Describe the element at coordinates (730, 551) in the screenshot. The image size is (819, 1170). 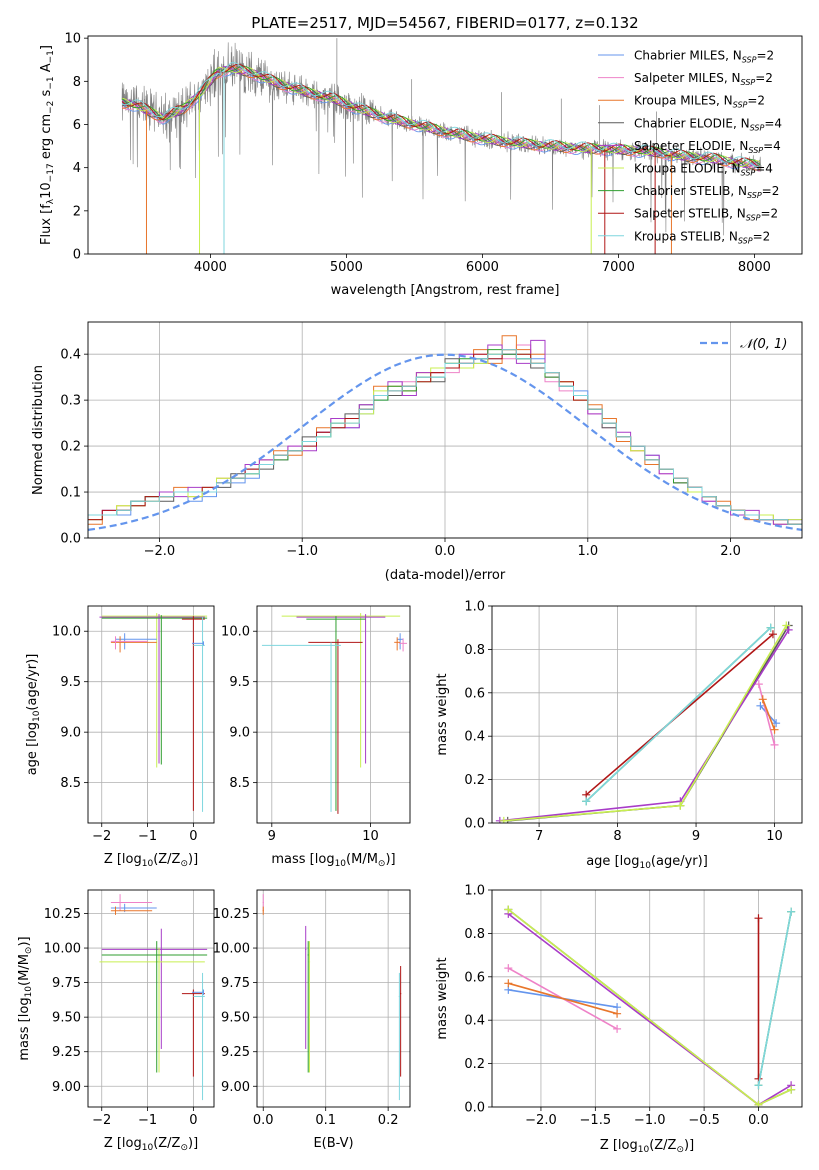
I see `x-tick-label: 2.0` at that location.